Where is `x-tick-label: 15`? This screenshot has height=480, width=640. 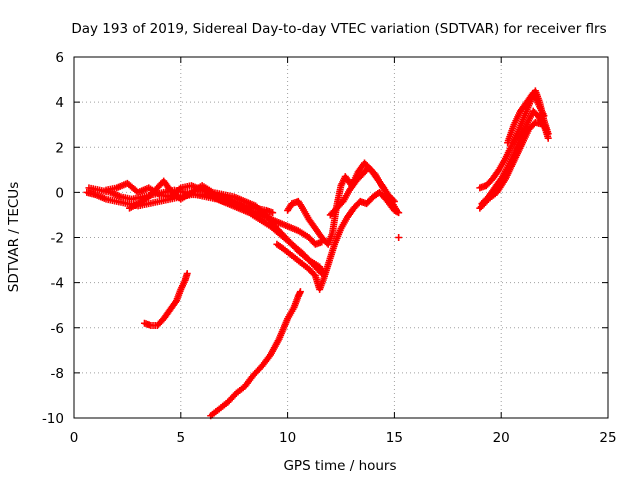
x-tick-label: 15 is located at coordinates (394, 438).